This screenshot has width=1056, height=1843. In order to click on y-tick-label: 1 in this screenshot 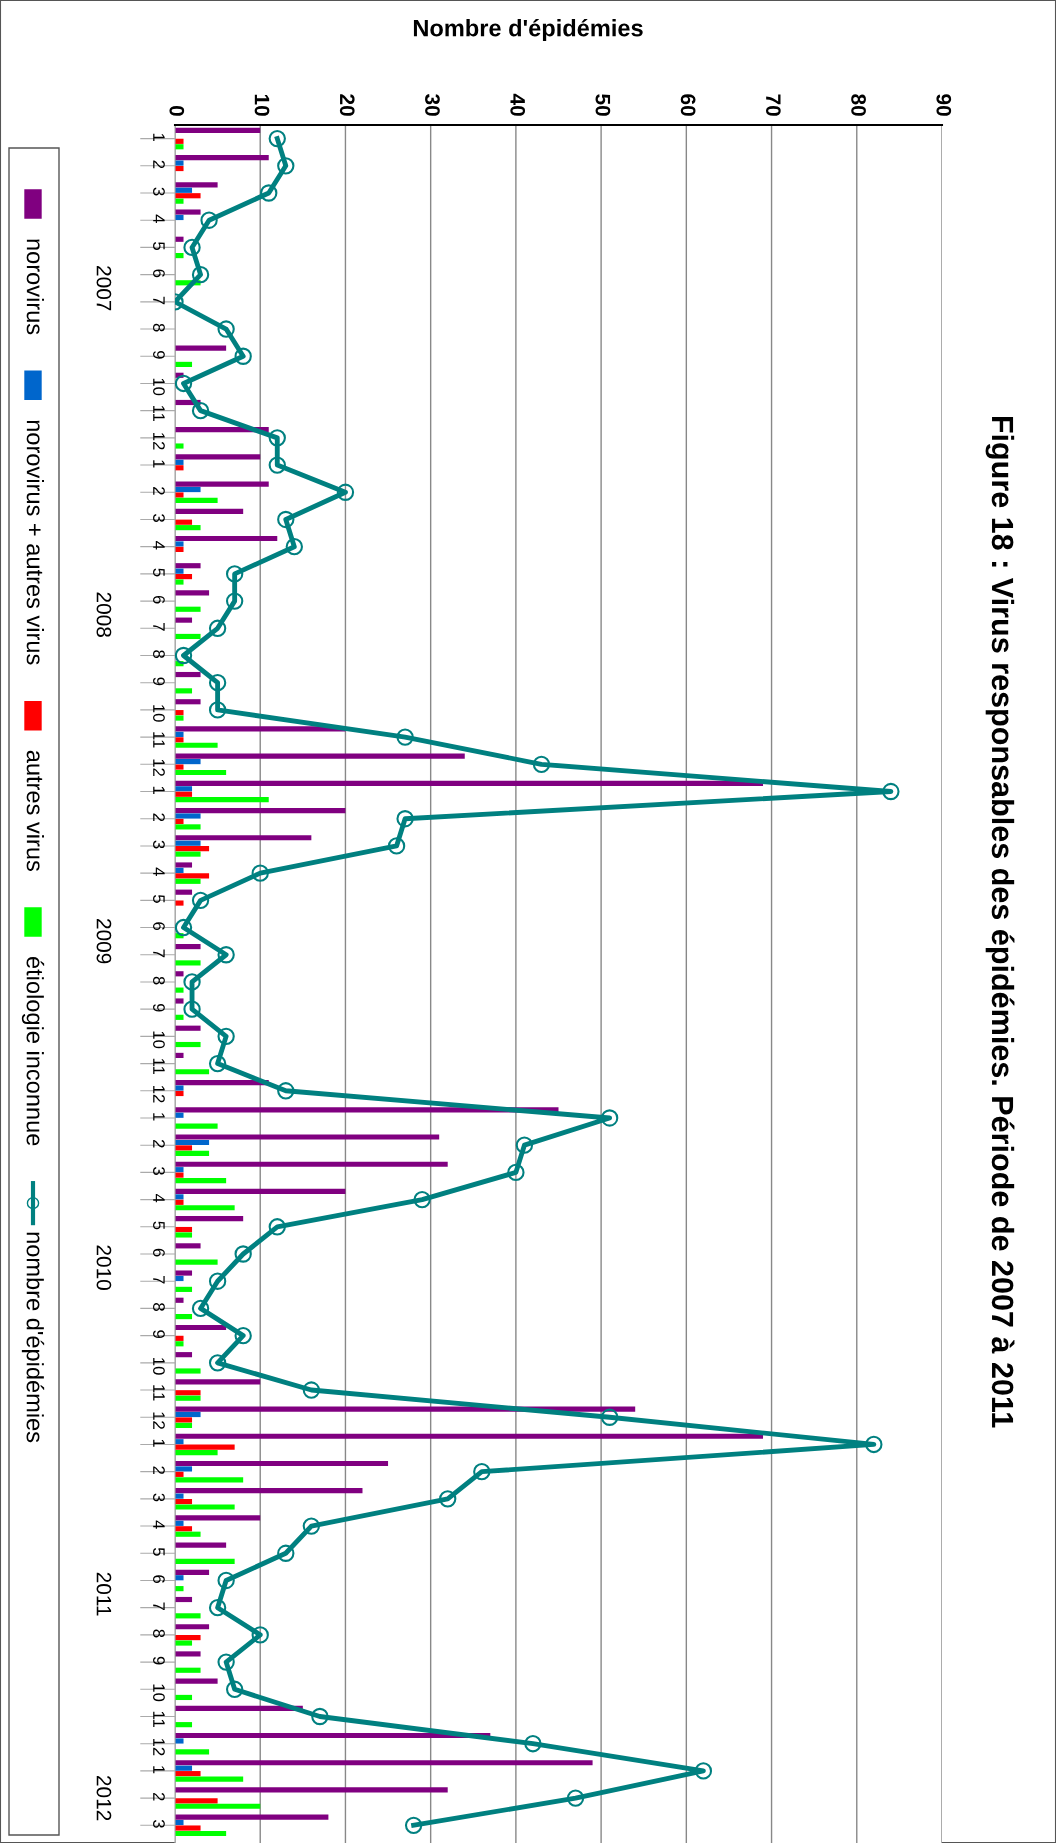, I will do `click(159, 1443)`.